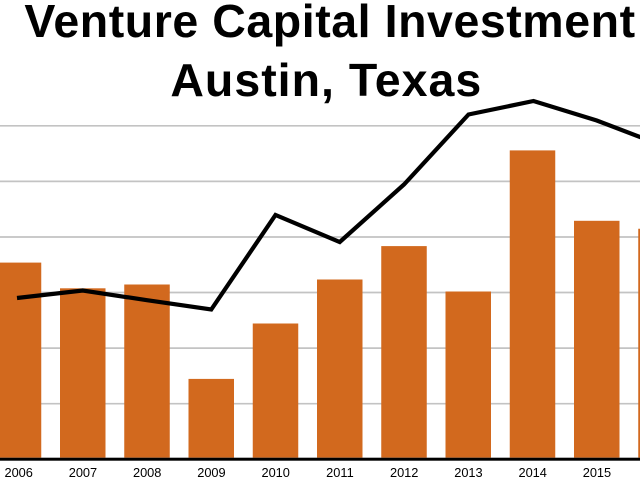 The width and height of the screenshot is (640, 480). I want to click on svg-text: 2011, so click(340, 472).